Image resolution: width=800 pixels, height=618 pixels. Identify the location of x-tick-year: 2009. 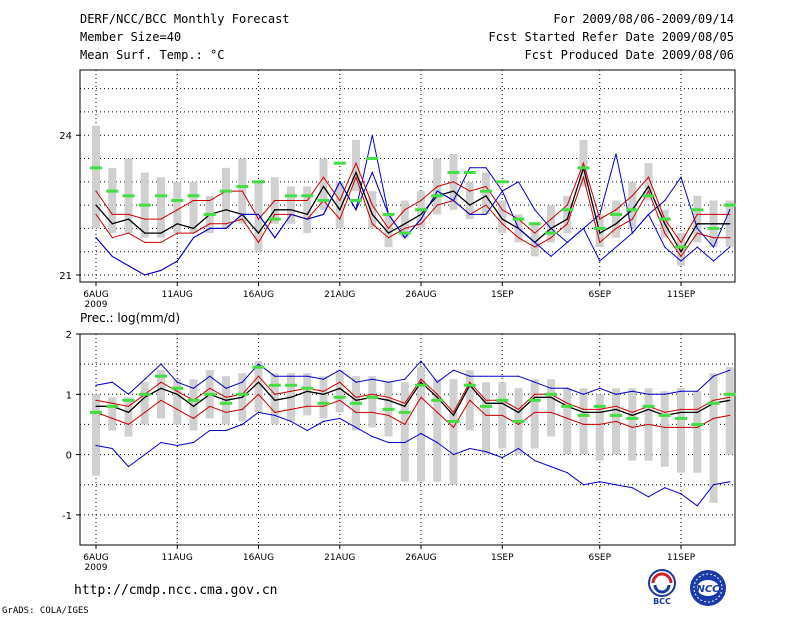
(96, 568).